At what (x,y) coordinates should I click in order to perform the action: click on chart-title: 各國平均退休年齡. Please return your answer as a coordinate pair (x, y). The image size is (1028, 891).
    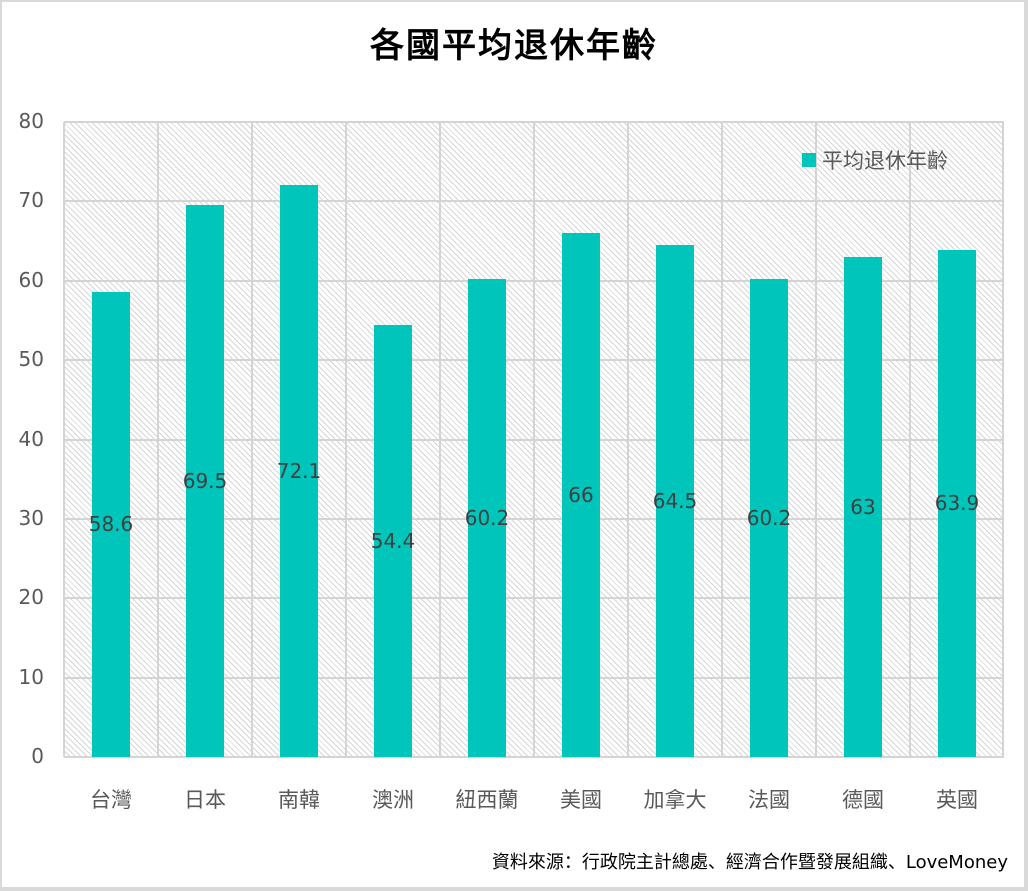
    Looking at the image, I should click on (514, 46).